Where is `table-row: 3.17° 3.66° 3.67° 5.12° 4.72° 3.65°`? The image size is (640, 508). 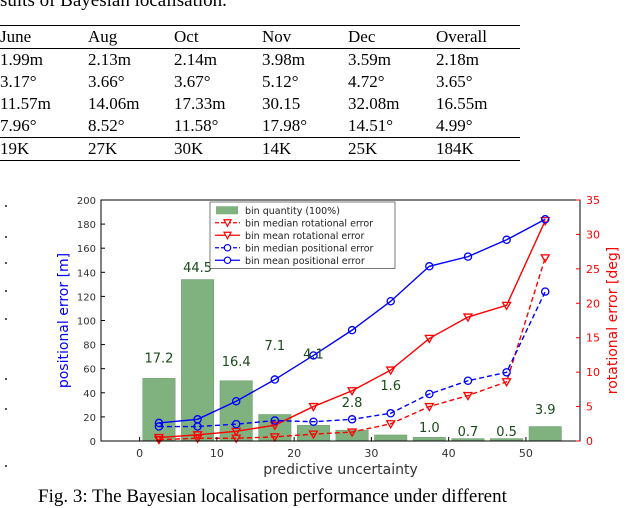 table-row: 3.17° 3.66° 3.67° 5.12° 4.72° 3.65° is located at coordinates (260, 82).